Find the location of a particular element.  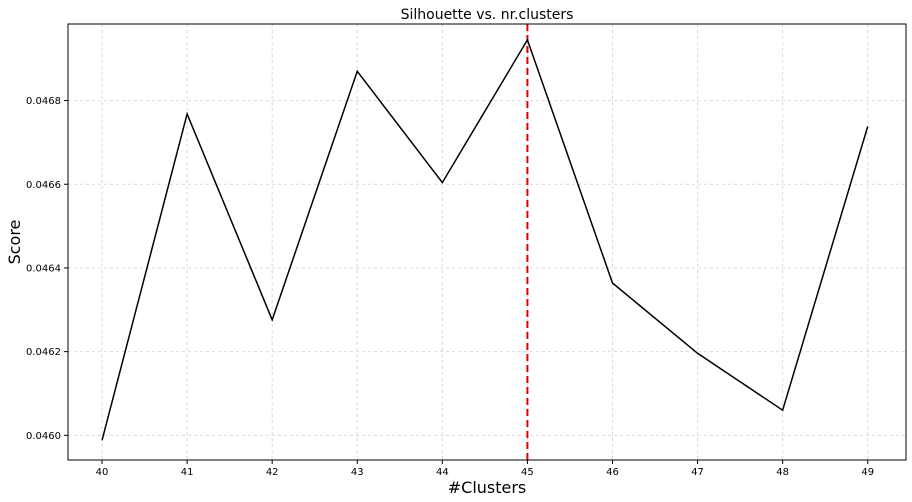

y-tick-label: 0.0466 is located at coordinates (43, 185).